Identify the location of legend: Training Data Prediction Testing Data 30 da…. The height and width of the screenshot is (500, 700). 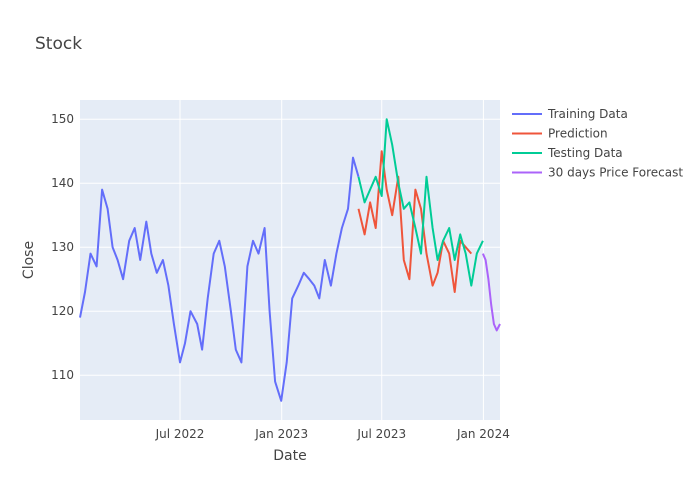
(597, 143).